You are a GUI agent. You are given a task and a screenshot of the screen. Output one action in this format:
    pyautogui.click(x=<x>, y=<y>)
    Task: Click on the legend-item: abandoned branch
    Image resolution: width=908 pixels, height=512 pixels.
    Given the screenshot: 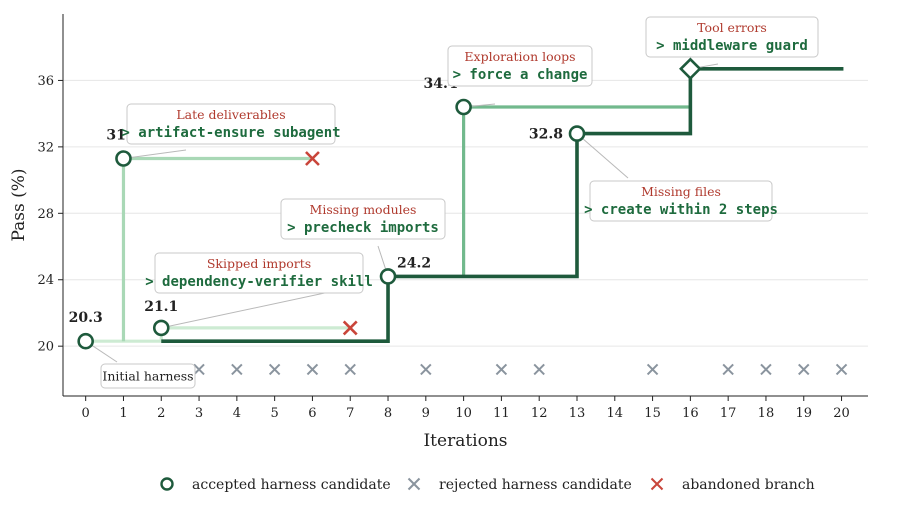 What is the action you would take?
    pyautogui.click(x=732, y=485)
    